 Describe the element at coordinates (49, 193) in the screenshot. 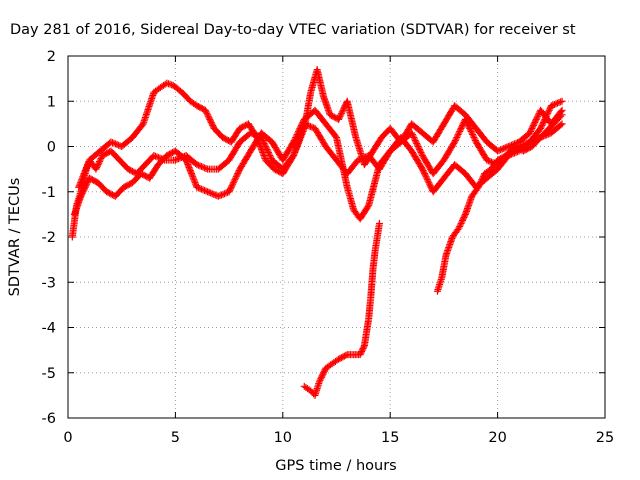

I see `y-tick-label: -1` at that location.